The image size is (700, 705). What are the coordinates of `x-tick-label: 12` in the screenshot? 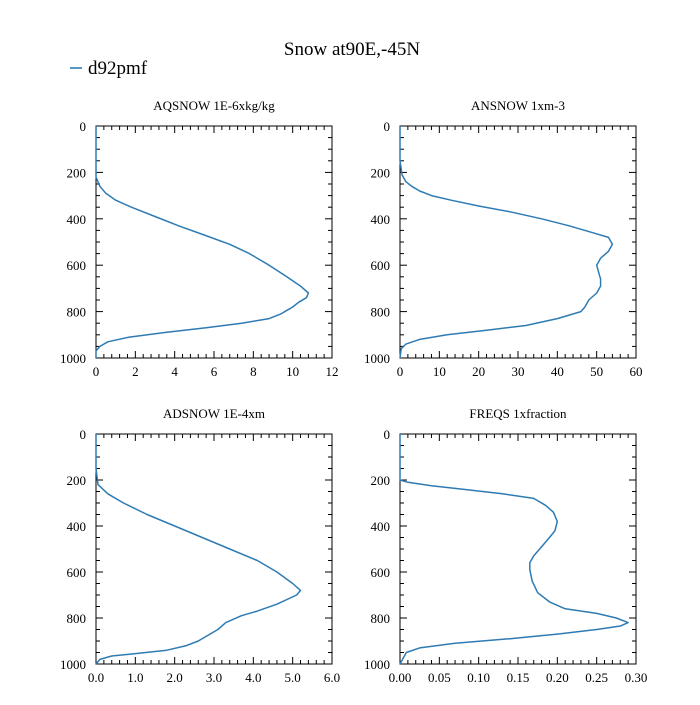 It's located at (332, 371).